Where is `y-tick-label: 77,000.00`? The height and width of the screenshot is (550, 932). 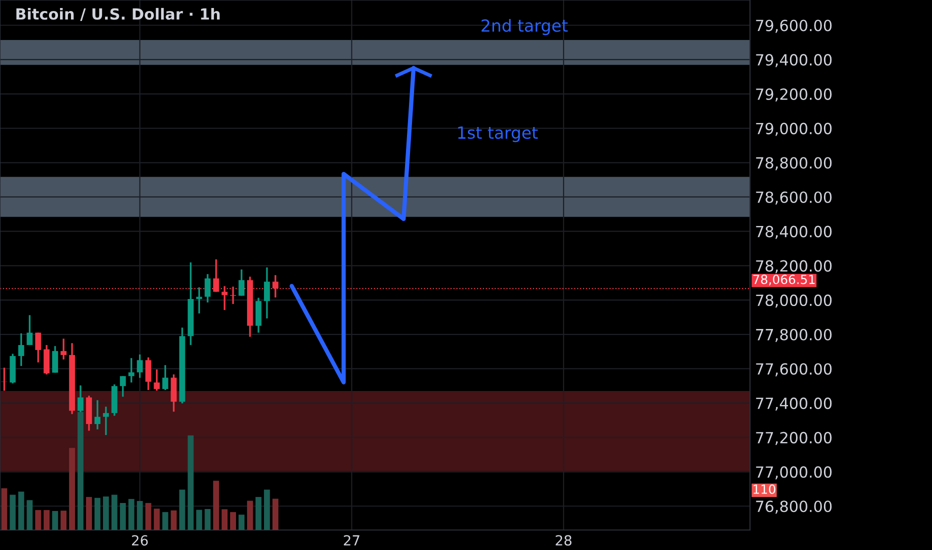 y-tick-label: 77,000.00 is located at coordinates (794, 473).